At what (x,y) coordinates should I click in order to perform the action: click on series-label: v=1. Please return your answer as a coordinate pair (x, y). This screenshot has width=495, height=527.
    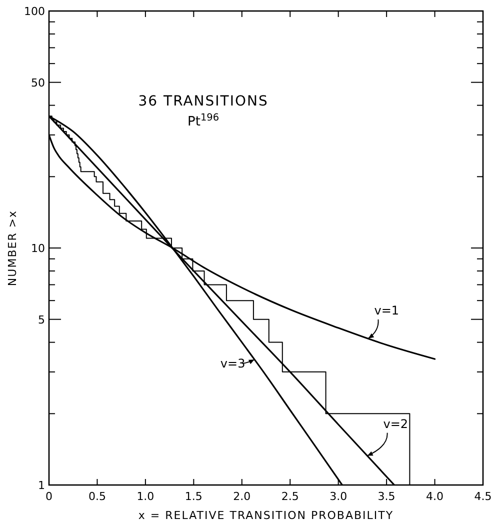
    Looking at the image, I should click on (387, 310).